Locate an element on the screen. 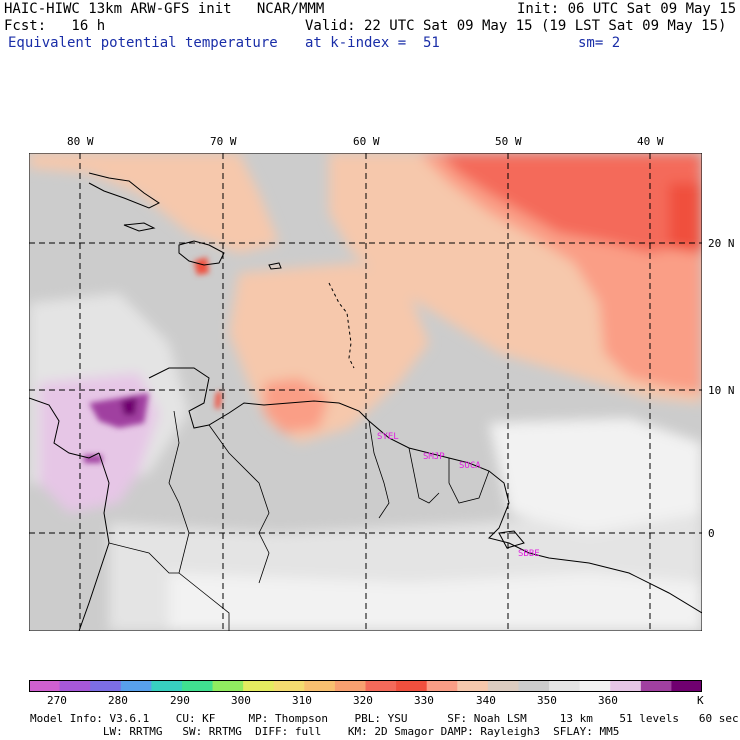 The image size is (740, 740). model-level: at k-index = 51 is located at coordinates (372, 43).